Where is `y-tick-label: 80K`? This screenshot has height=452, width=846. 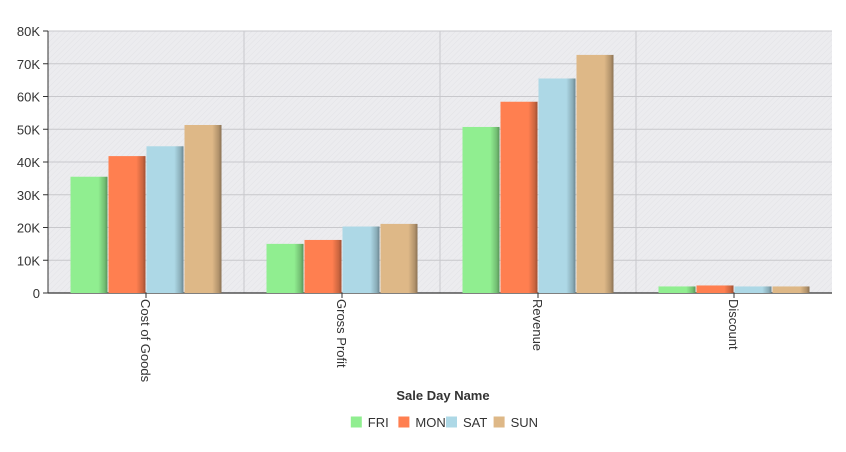 y-tick-label: 80K is located at coordinates (28, 31).